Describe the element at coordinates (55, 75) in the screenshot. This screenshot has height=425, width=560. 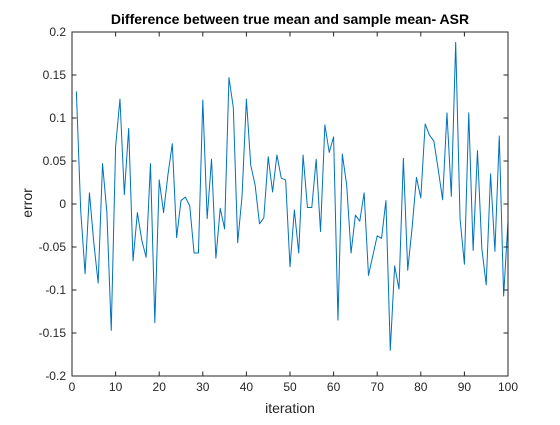
I see `y-tick-label: 0.15` at that location.